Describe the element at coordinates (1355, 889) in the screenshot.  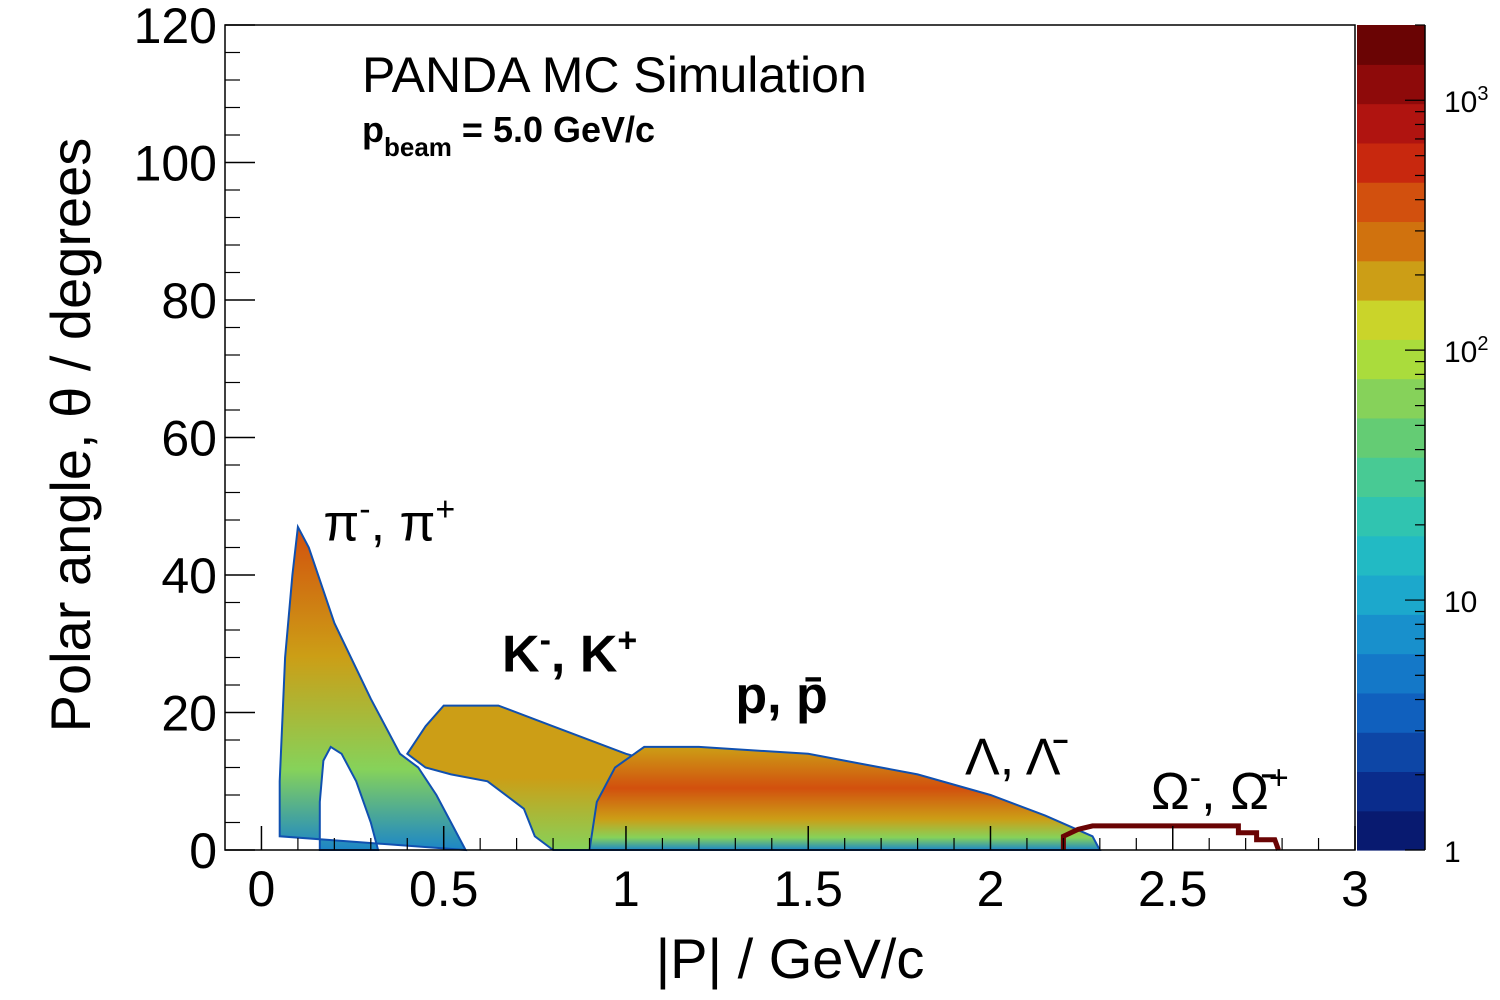
I see `x-tick-label: 3` at that location.